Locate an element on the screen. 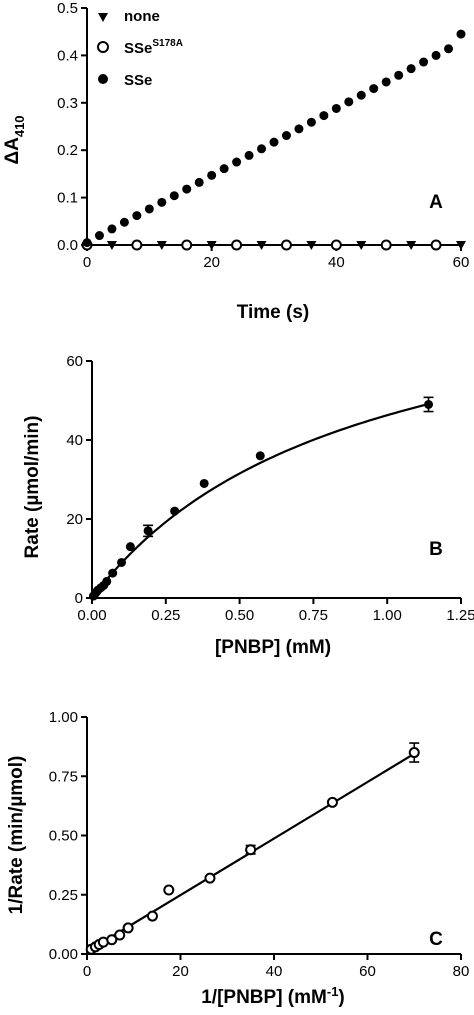 This screenshot has width=474, height=1015. panel-a-y-tick-label: 0.4 is located at coordinates (67, 55).